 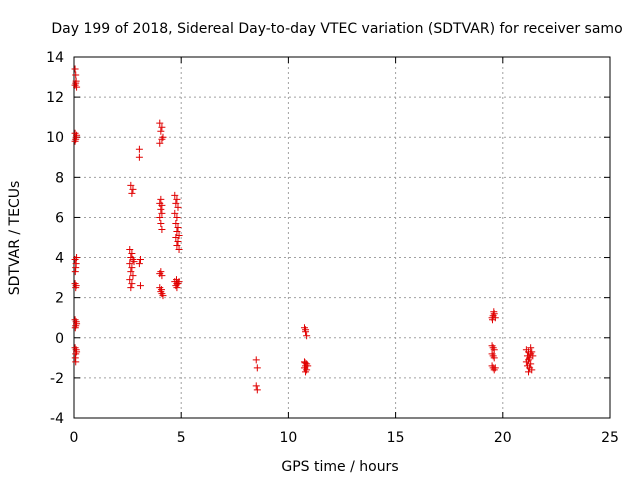 What do you see at coordinates (59, 178) in the screenshot?
I see `y-tick-label: 8` at bounding box center [59, 178].